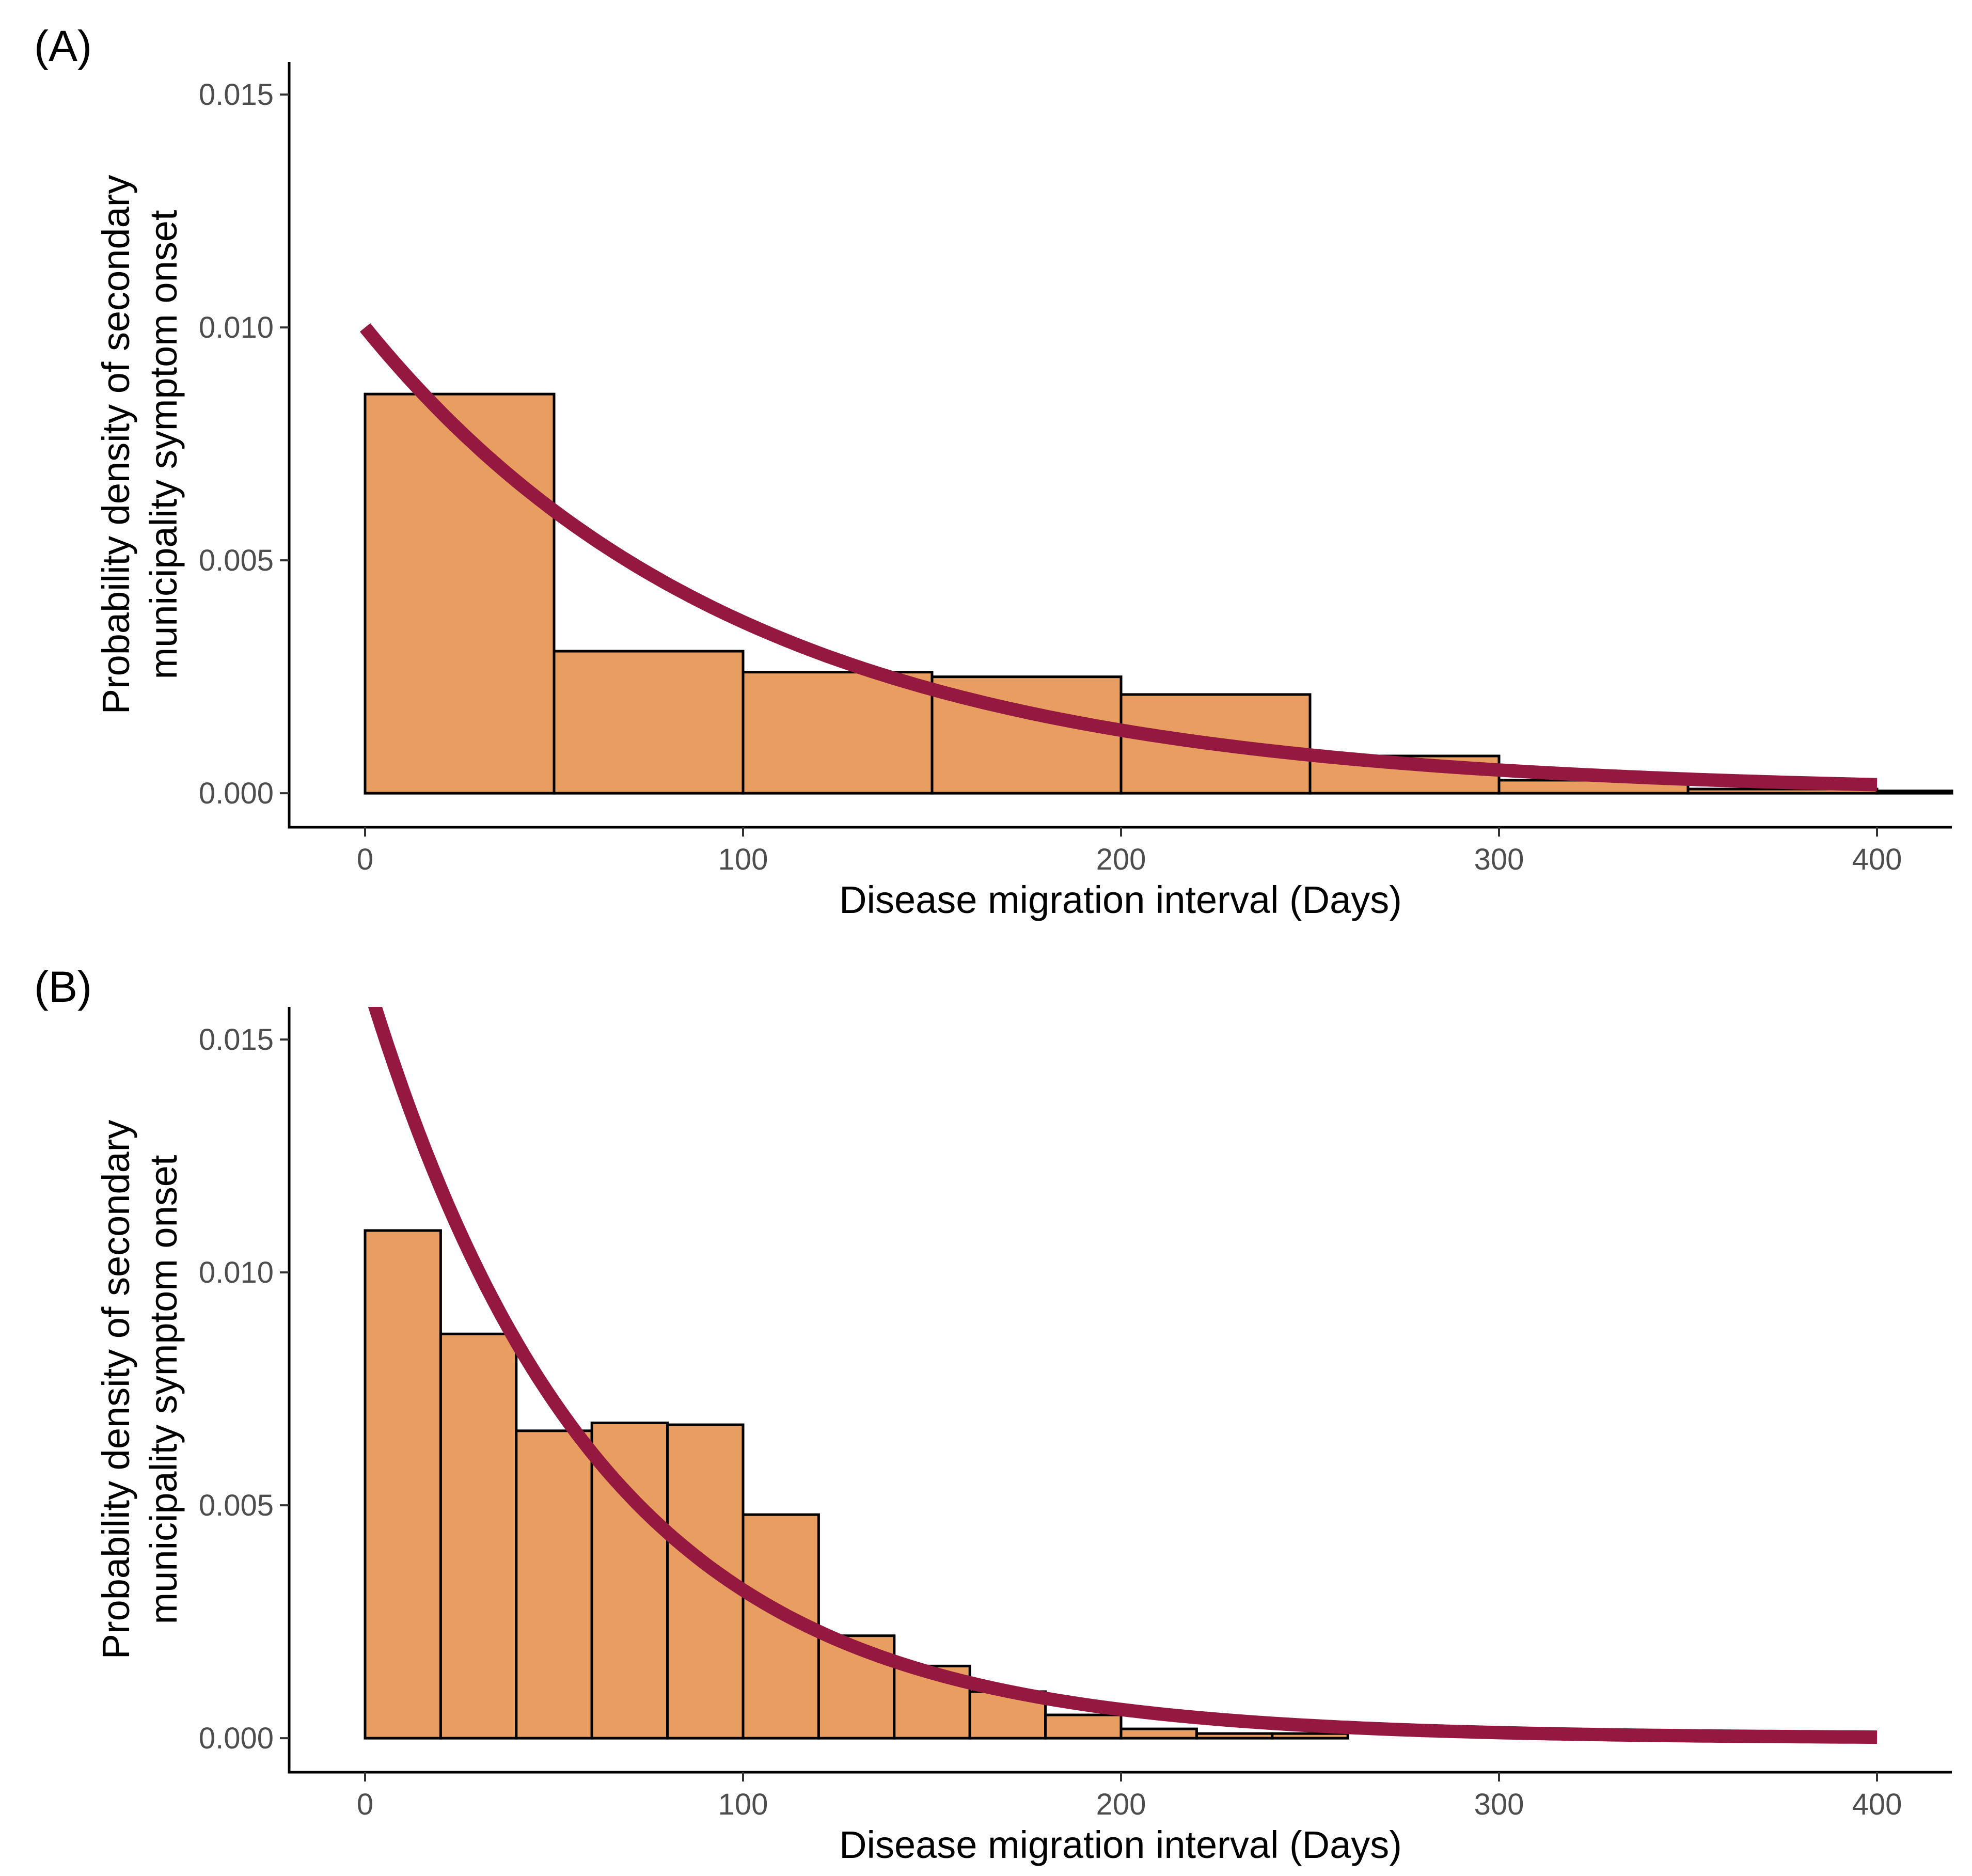  I want to click on panel-label: (B), so click(63, 987).